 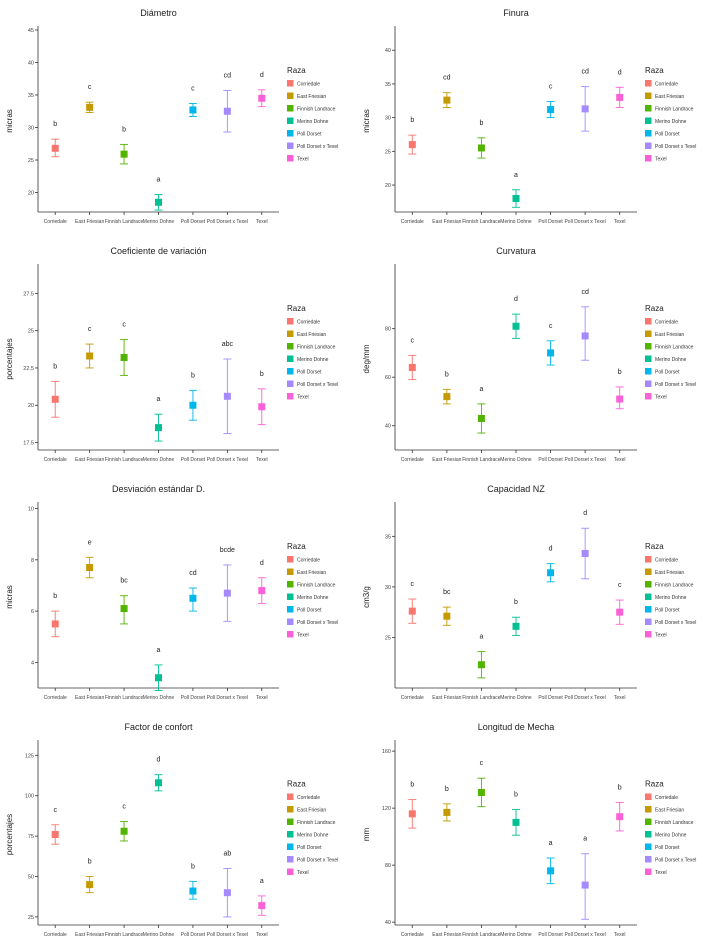 I want to click on y-tick-label: 120, so click(x=386, y=809).